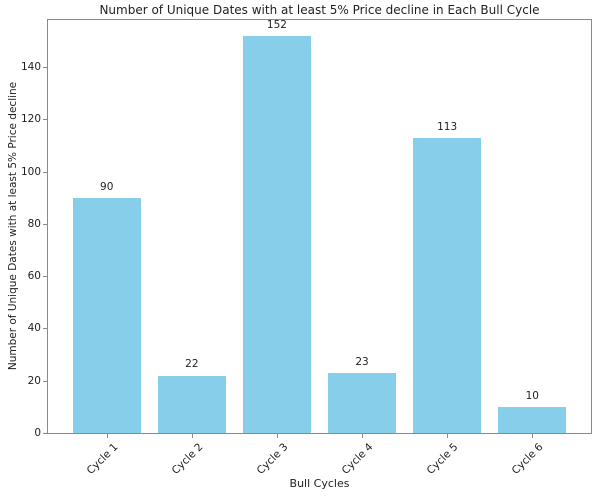 This screenshot has height=504, width=600. I want to click on x-tick-label: Cycle 4, so click(357, 459).